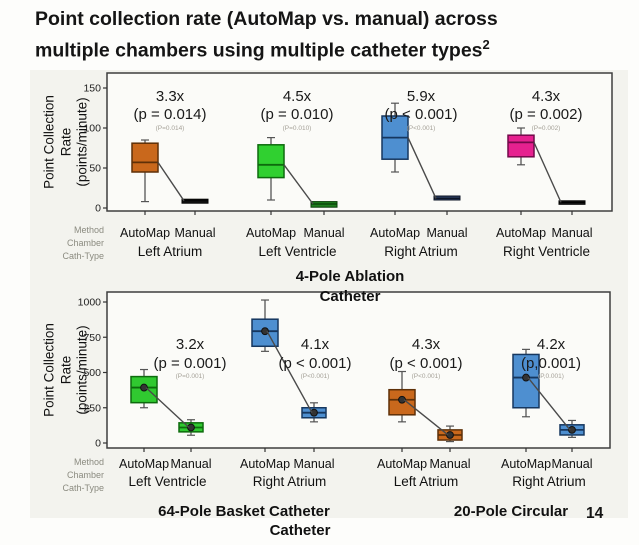 This screenshot has width=639, height=545. What do you see at coordinates (190, 344) in the screenshot?
I see `ratio-annotation: 3.2x` at bounding box center [190, 344].